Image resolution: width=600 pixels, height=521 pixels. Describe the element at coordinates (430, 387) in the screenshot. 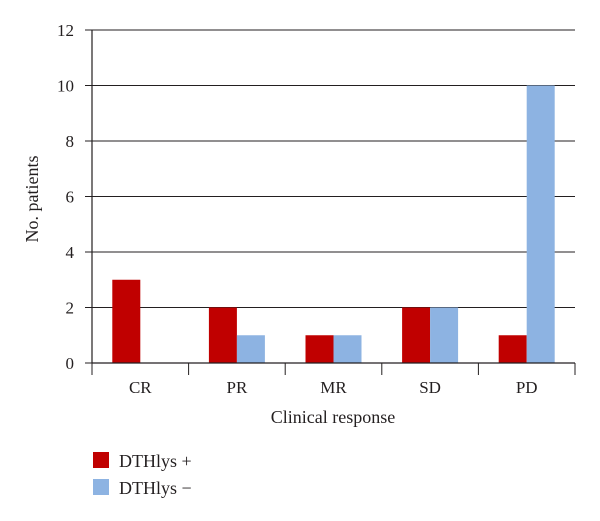

I see `x-tick-label: SD` at that location.